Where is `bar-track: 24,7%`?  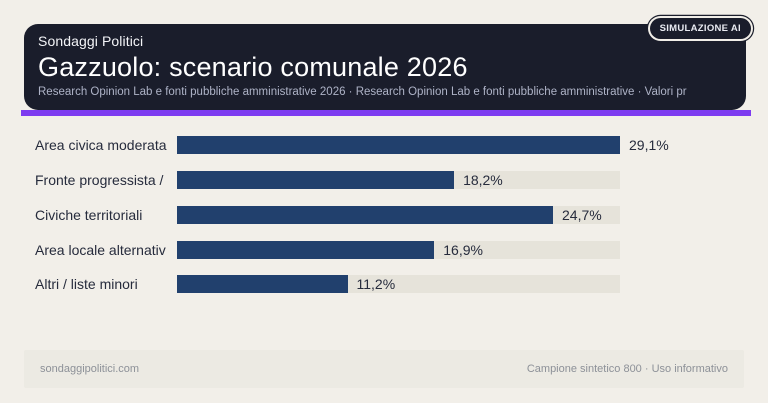 bar-track: 24,7% is located at coordinates (398, 214).